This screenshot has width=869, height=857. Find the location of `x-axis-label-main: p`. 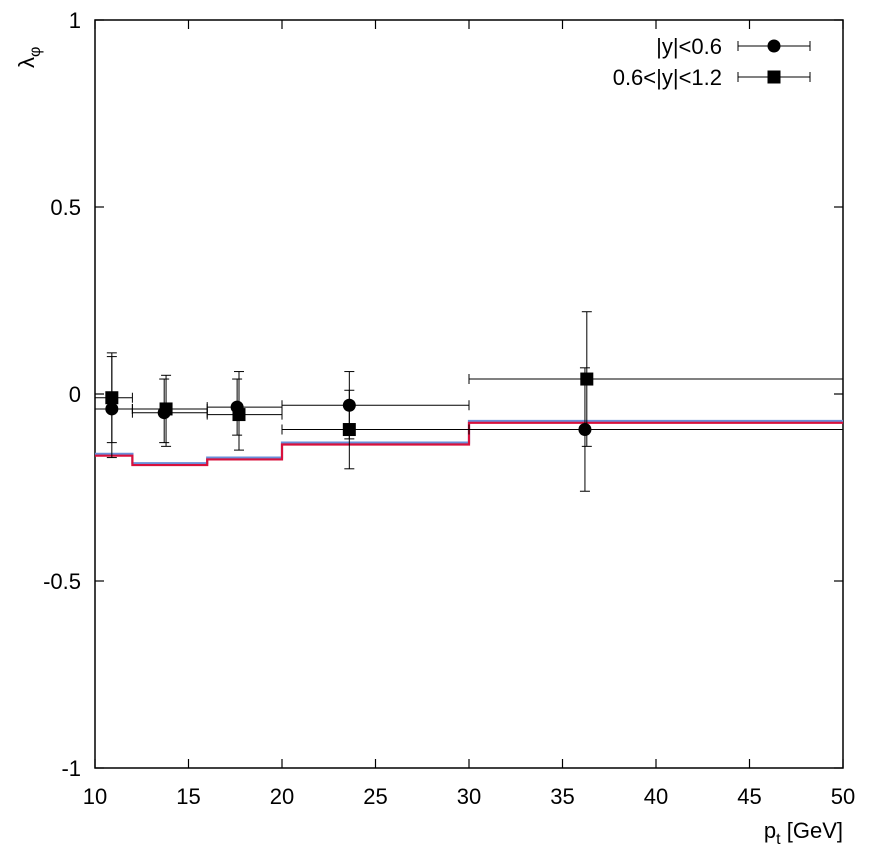

x-axis-label-main: p is located at coordinates (770, 830).